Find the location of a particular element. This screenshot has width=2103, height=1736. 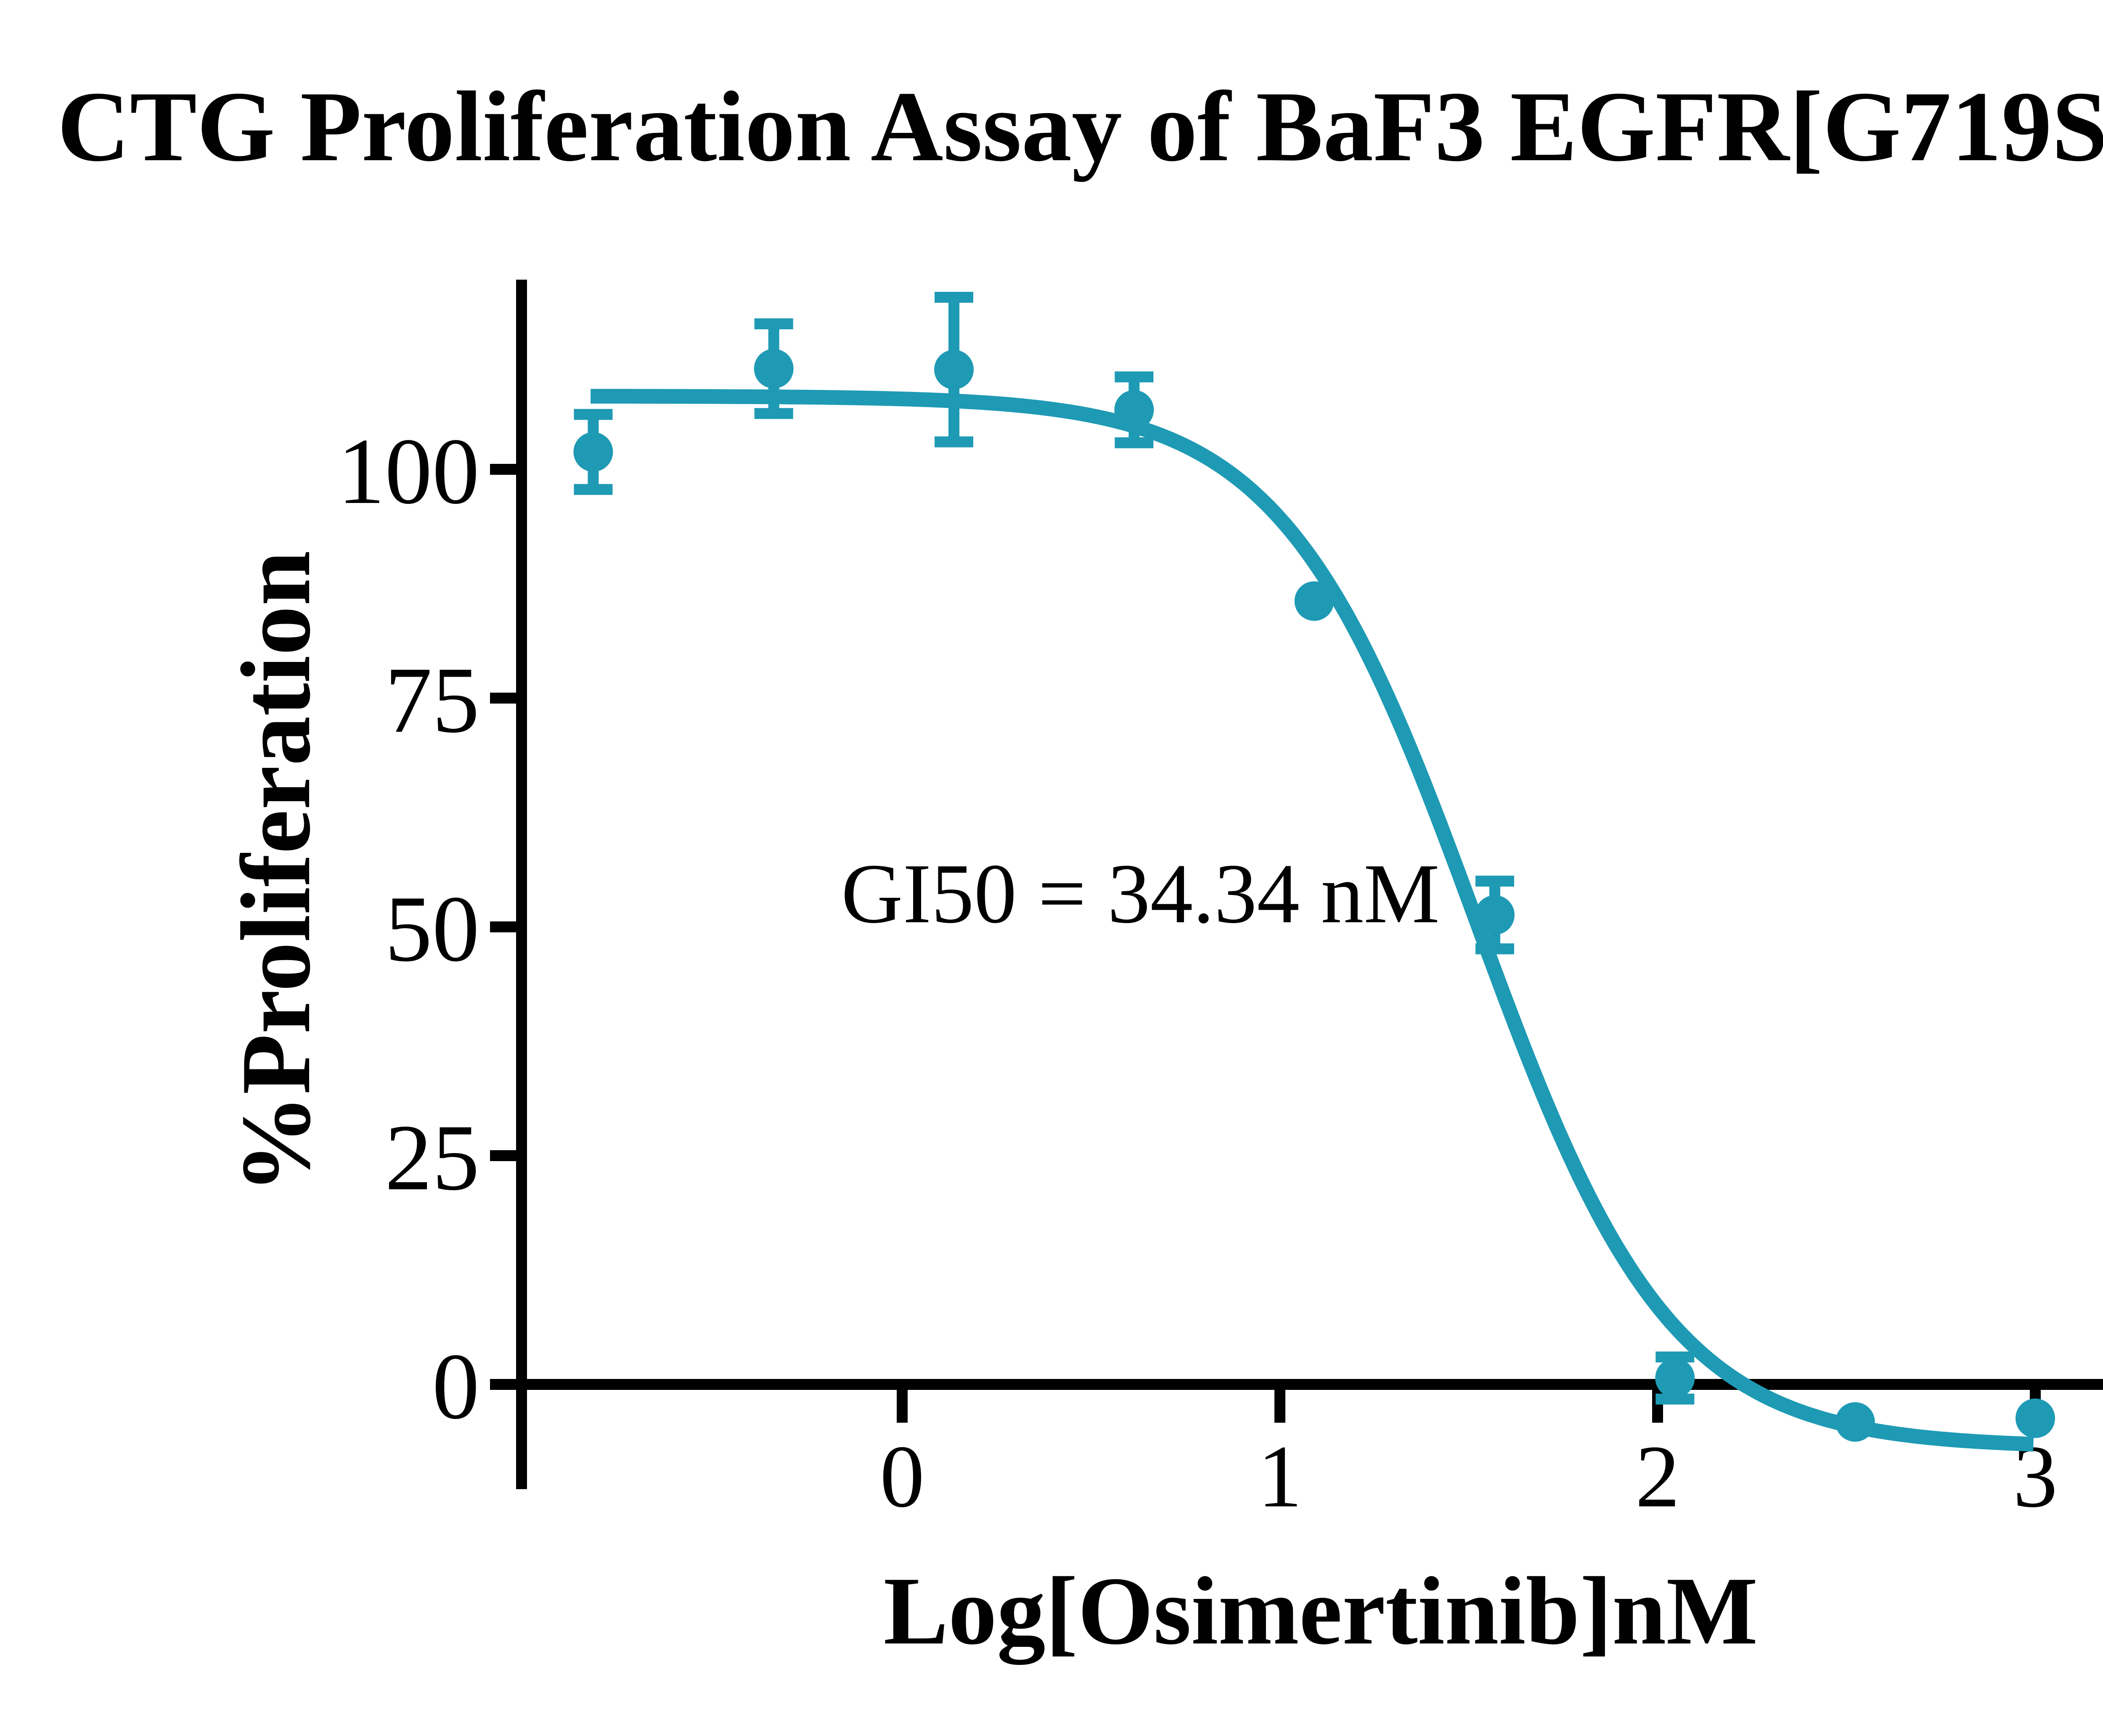

x-tick-label: 0 is located at coordinates (902, 1476).